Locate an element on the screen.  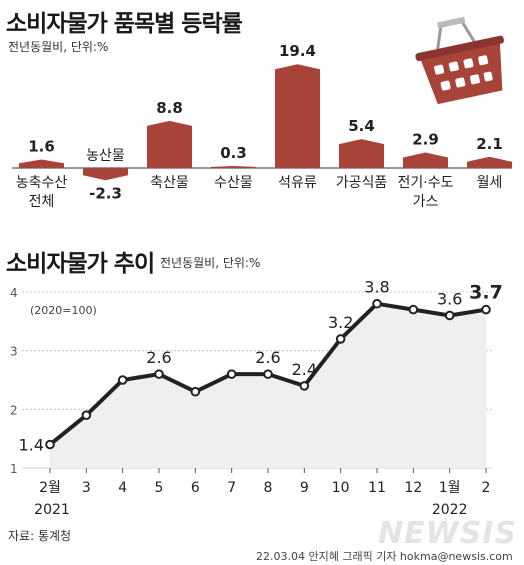
x-tick-label: 3 is located at coordinates (86, 488).